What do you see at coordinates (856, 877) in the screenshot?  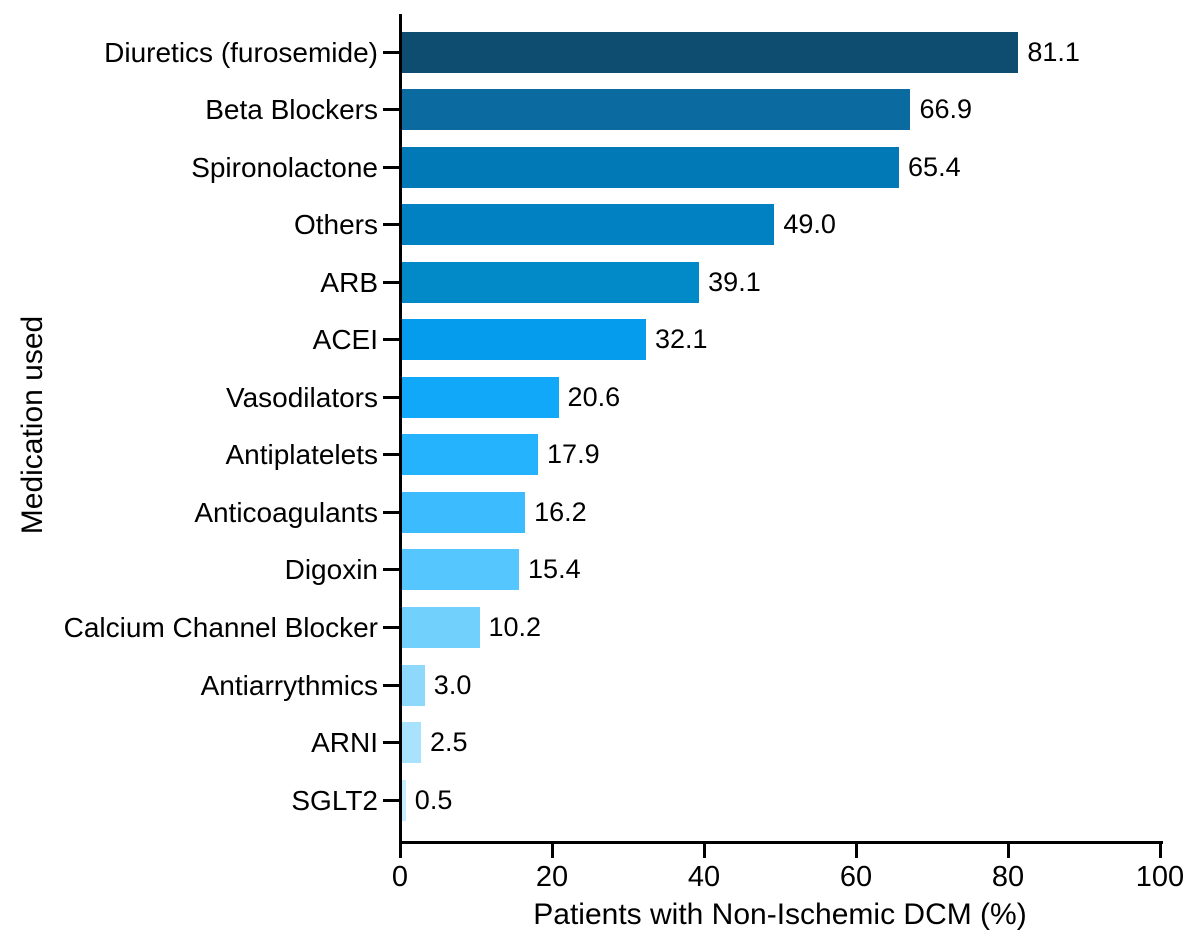 I see `x-tick-label: 60` at bounding box center [856, 877].